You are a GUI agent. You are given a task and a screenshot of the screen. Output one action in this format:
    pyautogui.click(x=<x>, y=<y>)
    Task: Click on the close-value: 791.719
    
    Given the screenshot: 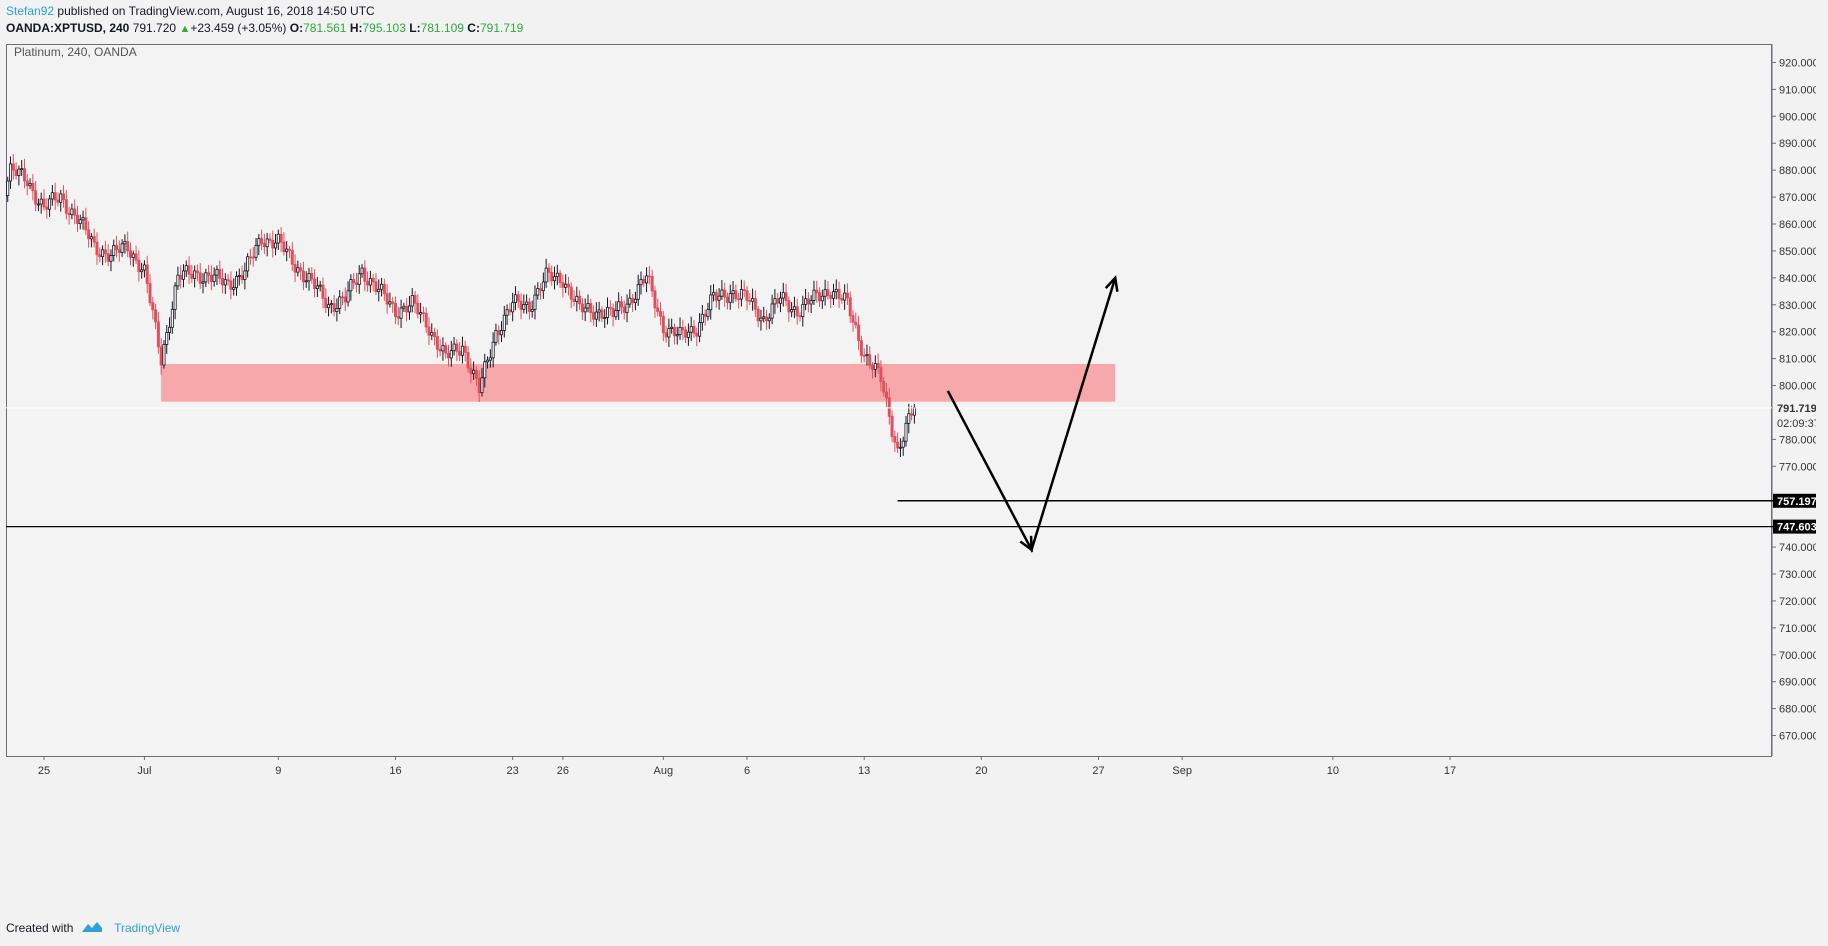 What is the action you would take?
    pyautogui.click(x=501, y=28)
    